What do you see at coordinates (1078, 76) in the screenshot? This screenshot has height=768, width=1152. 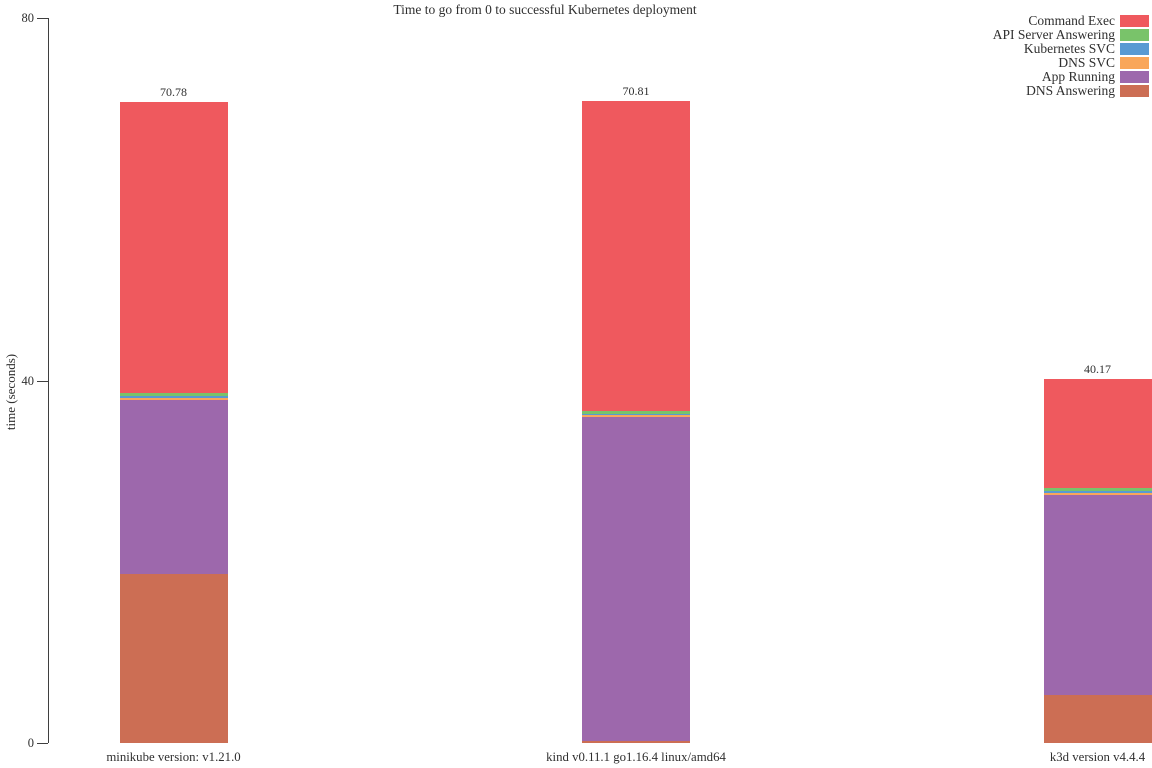 I see `legend-label: App Running` at bounding box center [1078, 76].